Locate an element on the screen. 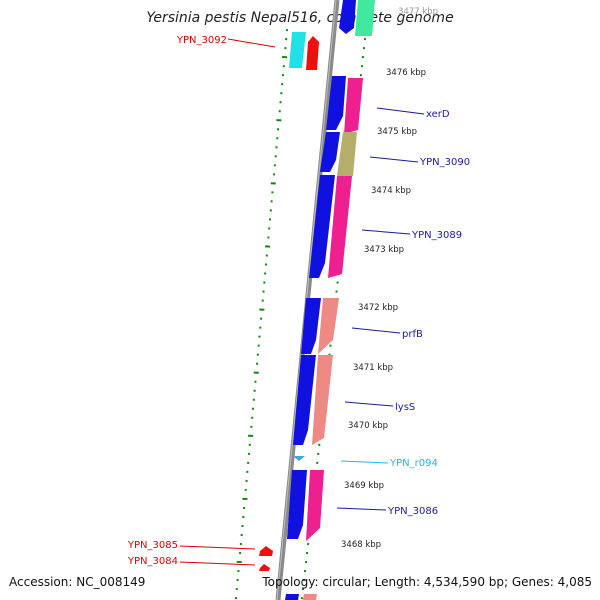 The image size is (600, 600). cds-feature-lysS is located at coordinates (304, 400).